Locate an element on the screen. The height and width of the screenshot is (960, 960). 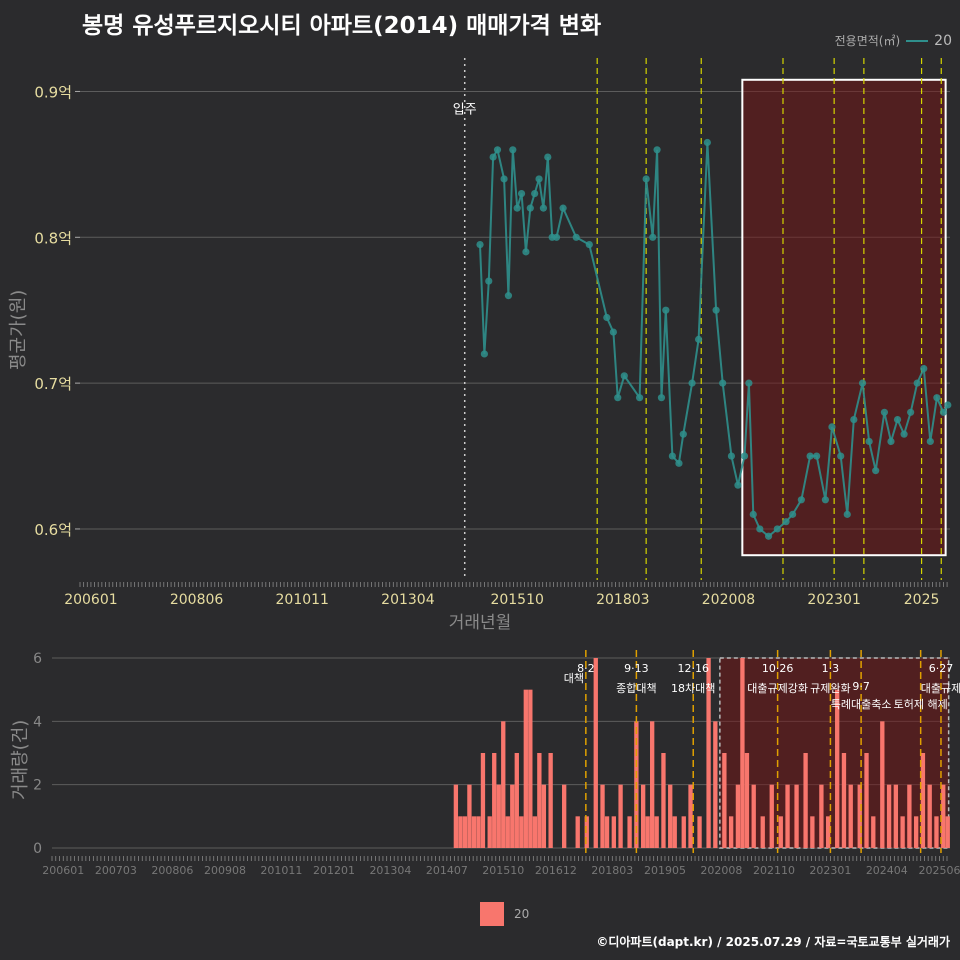
policy-date-label: 1·3 is located at coordinates (831, 668).